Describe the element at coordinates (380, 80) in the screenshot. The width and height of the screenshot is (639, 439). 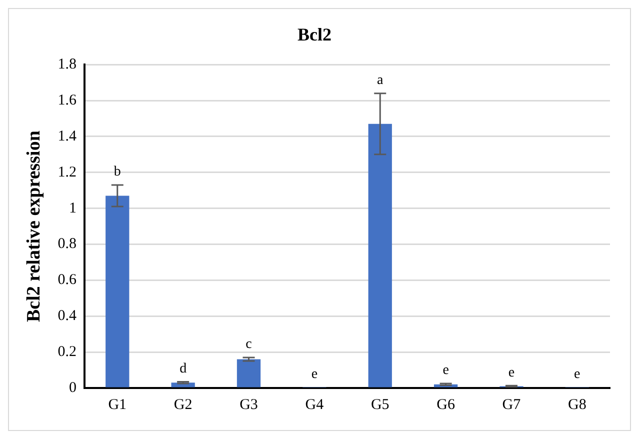
I see `annotation: a` at that location.